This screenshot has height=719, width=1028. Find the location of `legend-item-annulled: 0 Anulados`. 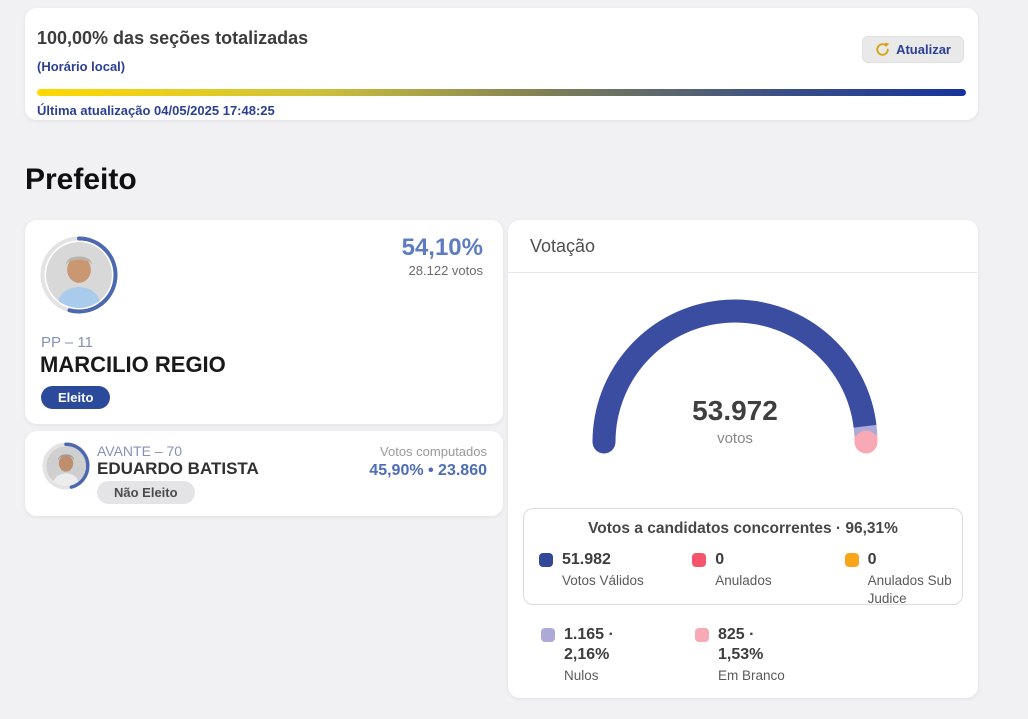

legend-item-annulled: 0 Anulados is located at coordinates (768, 578).